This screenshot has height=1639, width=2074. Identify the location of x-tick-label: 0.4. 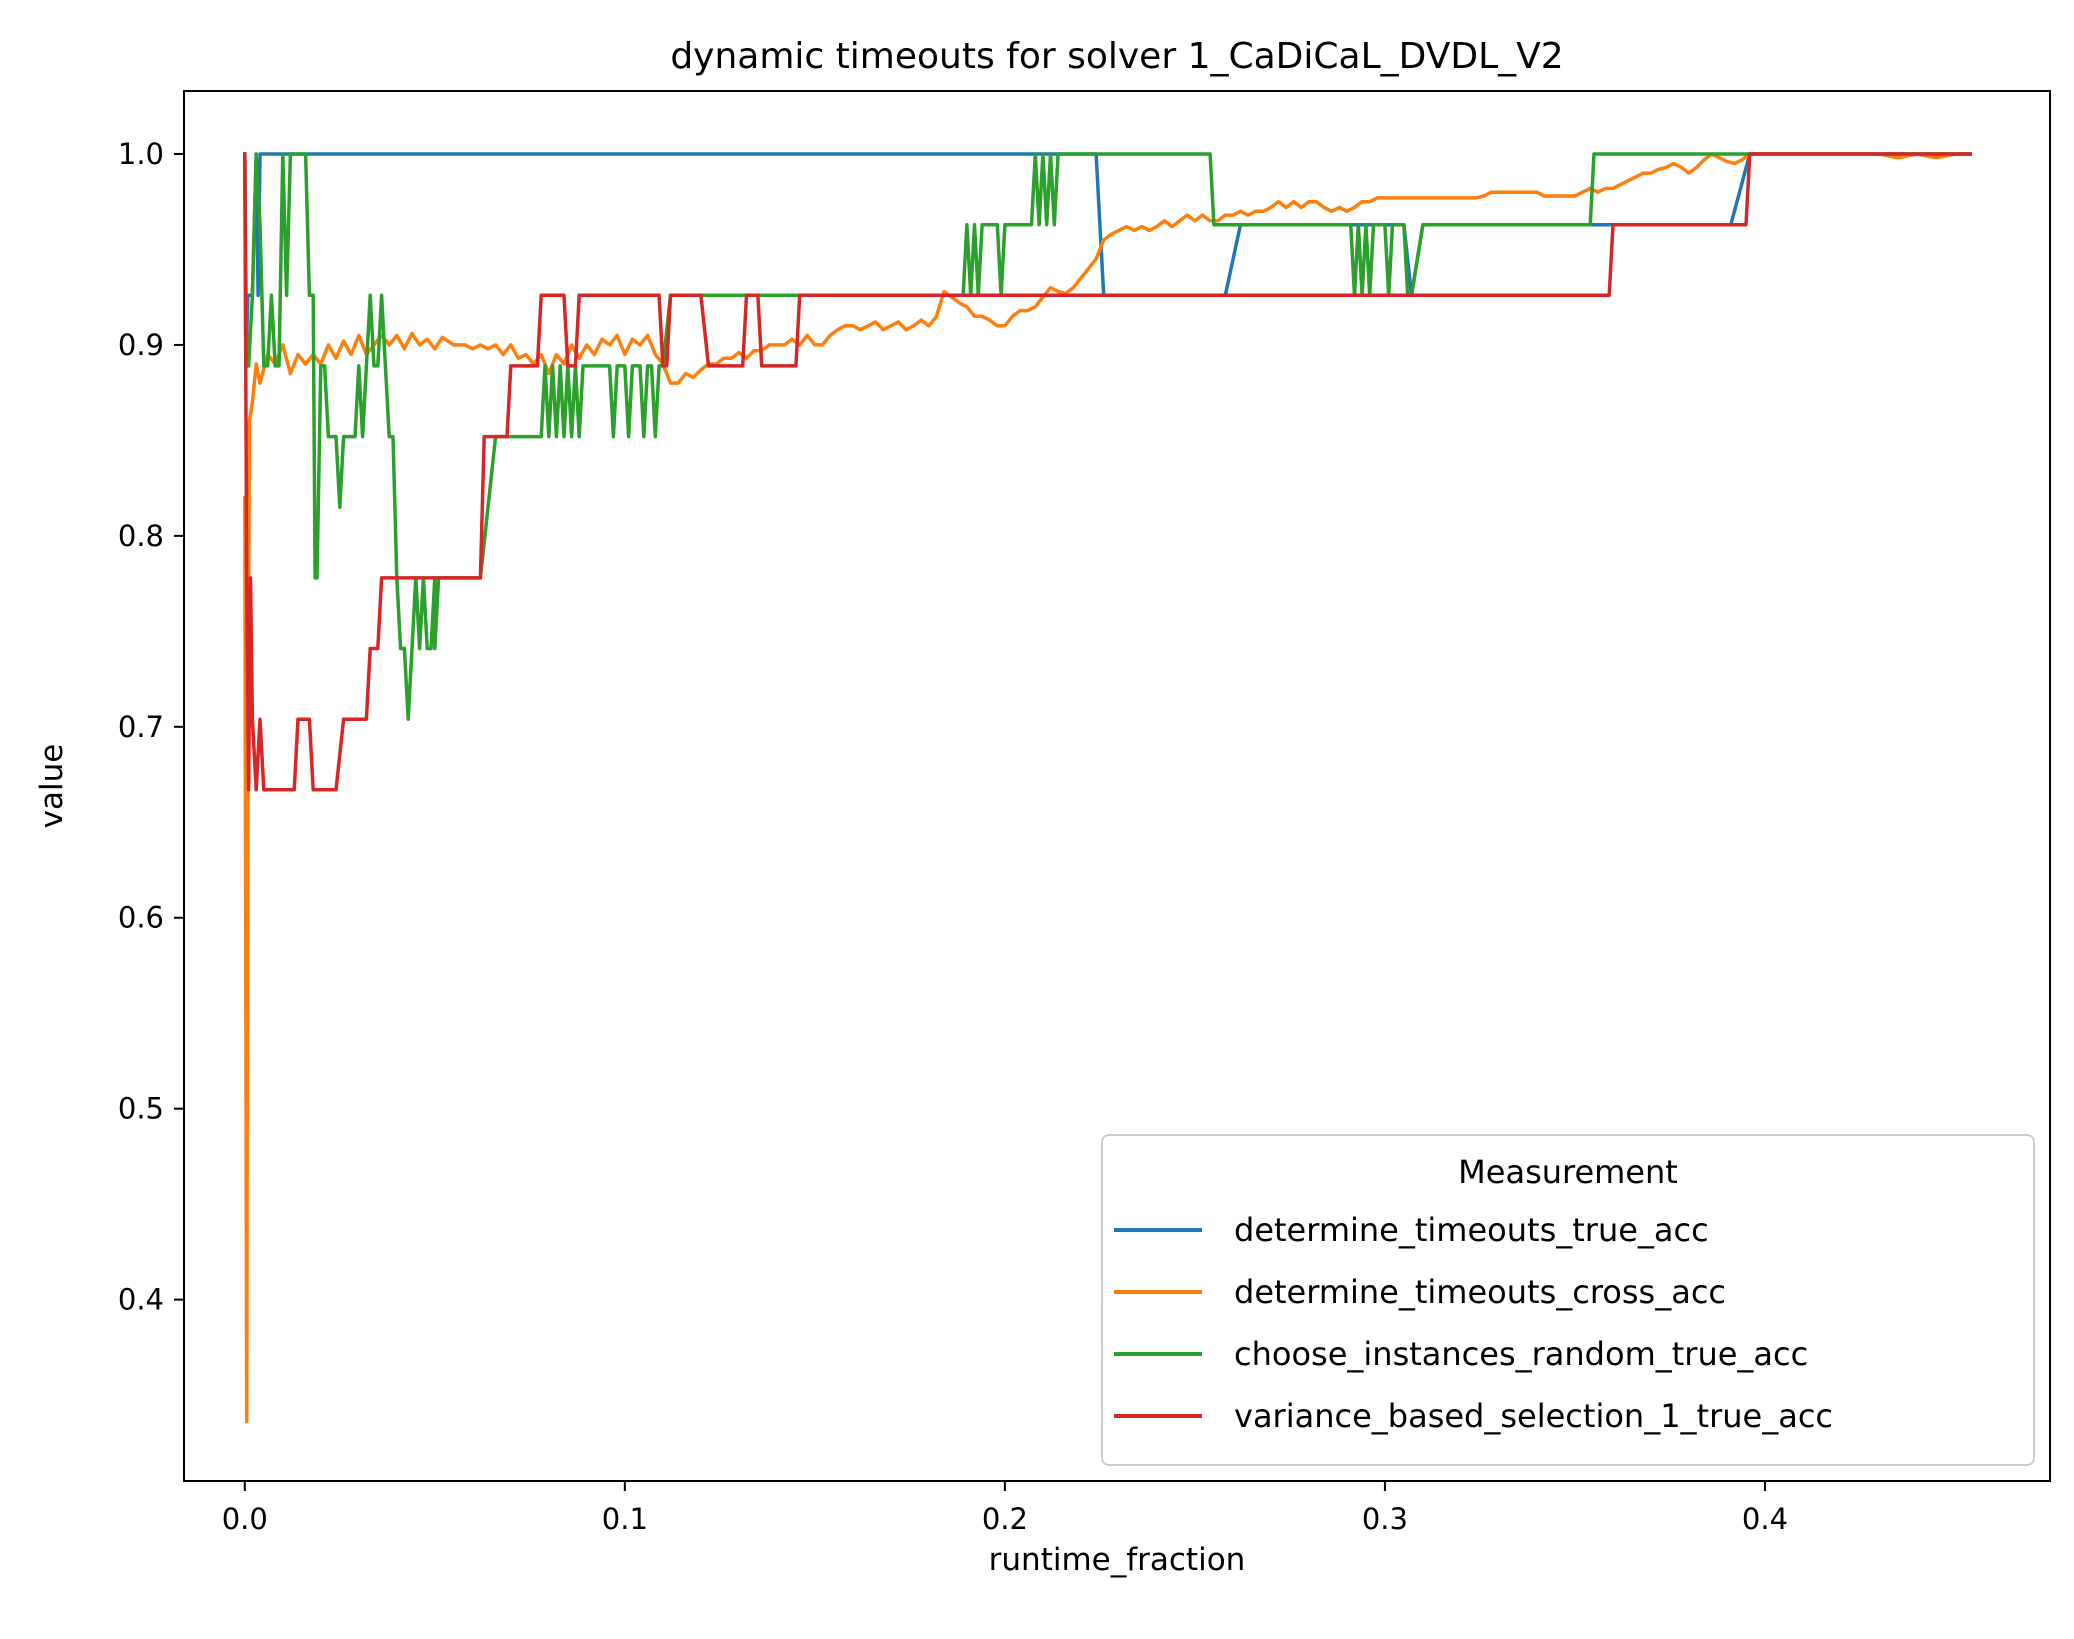
(1765, 1519).